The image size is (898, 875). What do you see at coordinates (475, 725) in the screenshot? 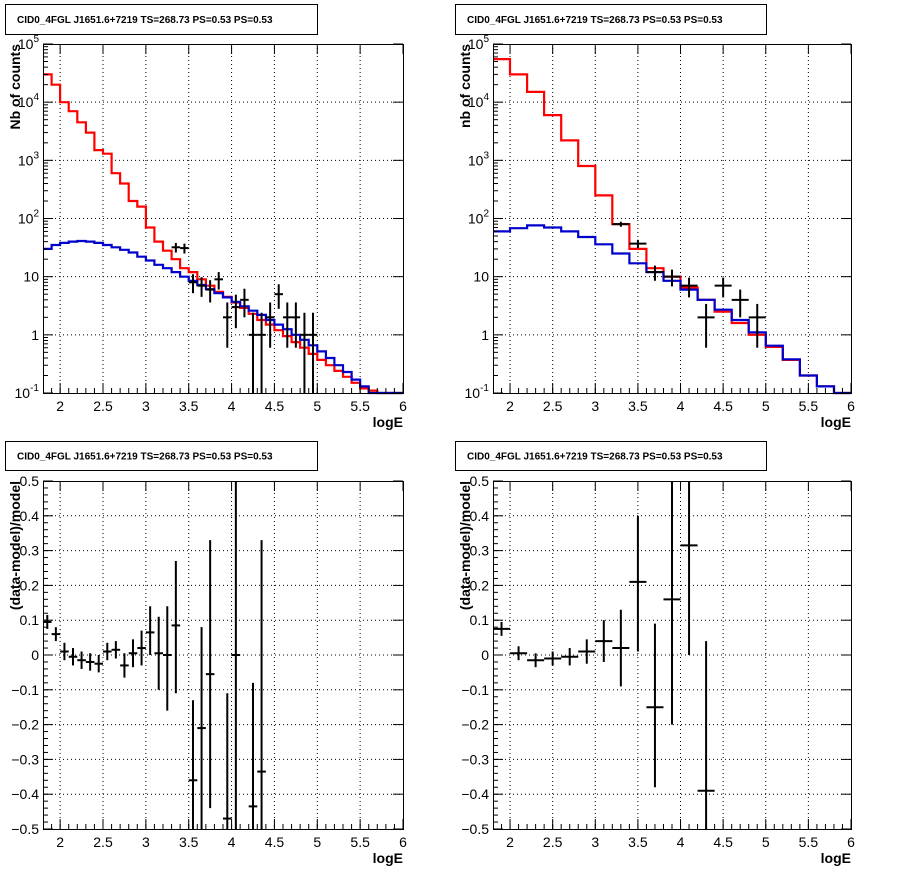
I see `y-tick-label: −0.2` at bounding box center [475, 725].